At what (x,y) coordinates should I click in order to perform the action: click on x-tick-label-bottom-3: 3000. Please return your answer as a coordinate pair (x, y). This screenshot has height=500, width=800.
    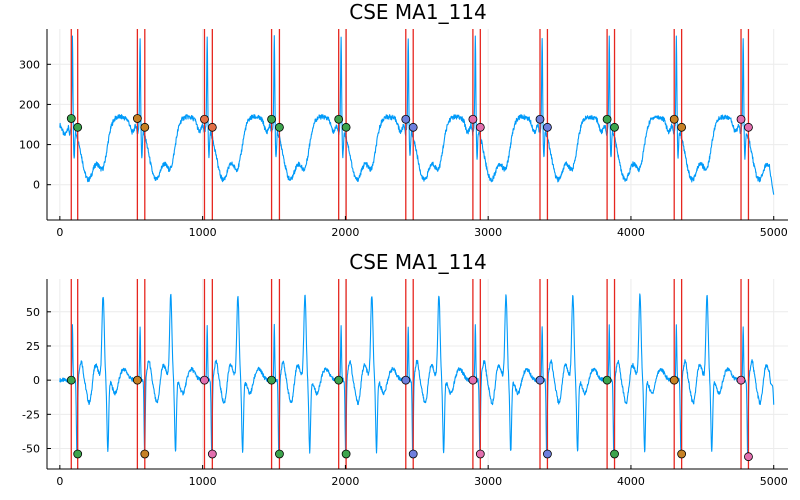
    Looking at the image, I should click on (488, 481).